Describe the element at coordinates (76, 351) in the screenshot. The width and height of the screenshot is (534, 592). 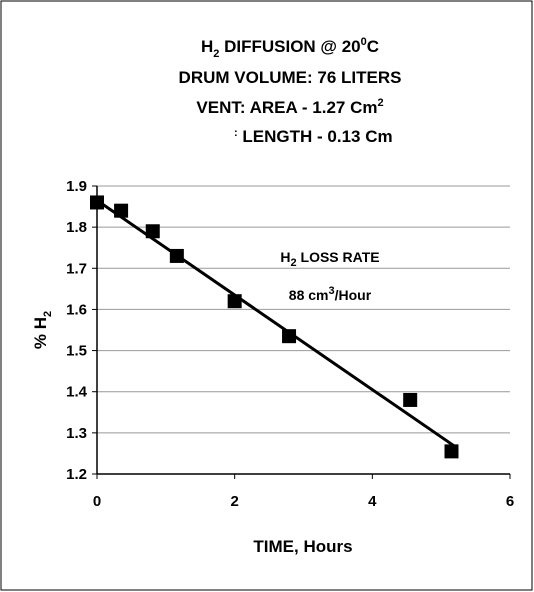
I see `y-tick-label: 1.5` at that location.